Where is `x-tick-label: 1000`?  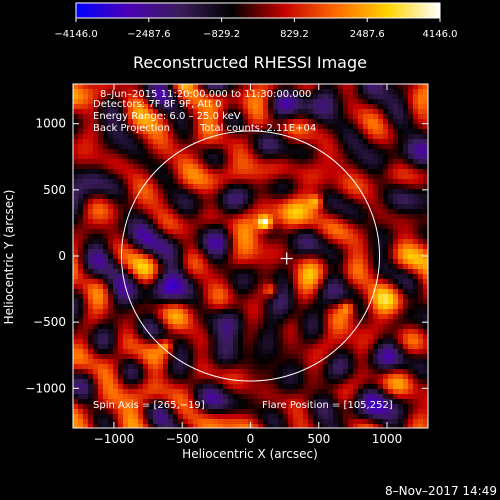 x-tick-label: 1000 is located at coordinates (387, 439).